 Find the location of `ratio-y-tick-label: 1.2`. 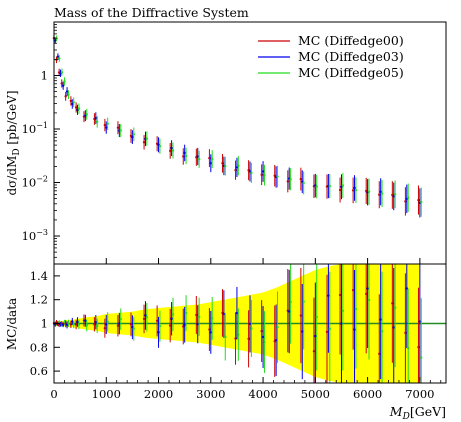

ratio-y-tick-label: 1.2 is located at coordinates (39, 300).